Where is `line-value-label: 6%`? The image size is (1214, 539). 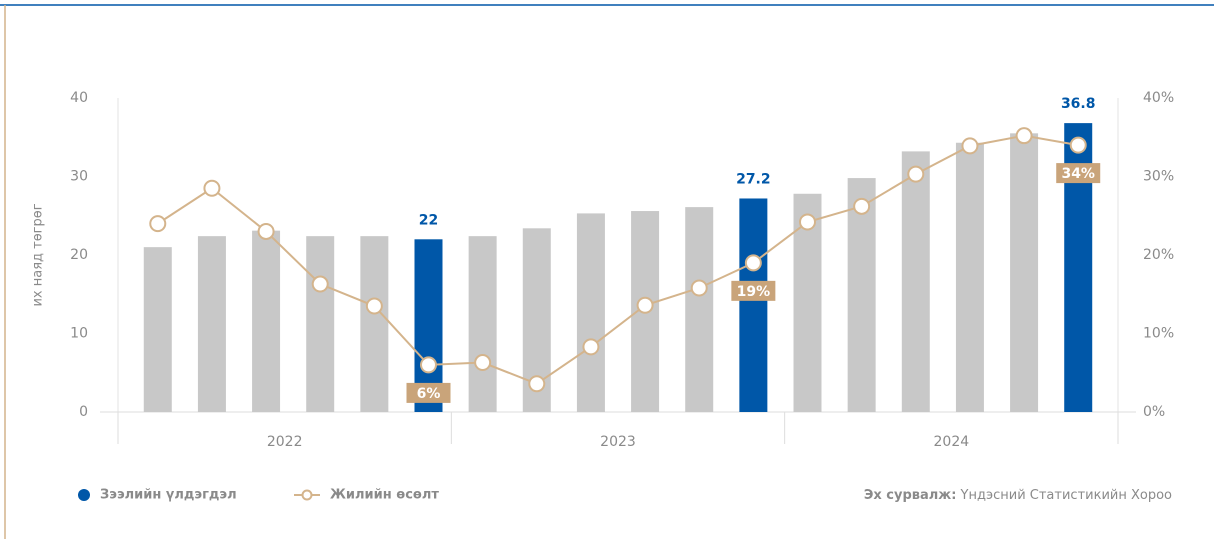
line-value-label: 6% is located at coordinates (429, 394).